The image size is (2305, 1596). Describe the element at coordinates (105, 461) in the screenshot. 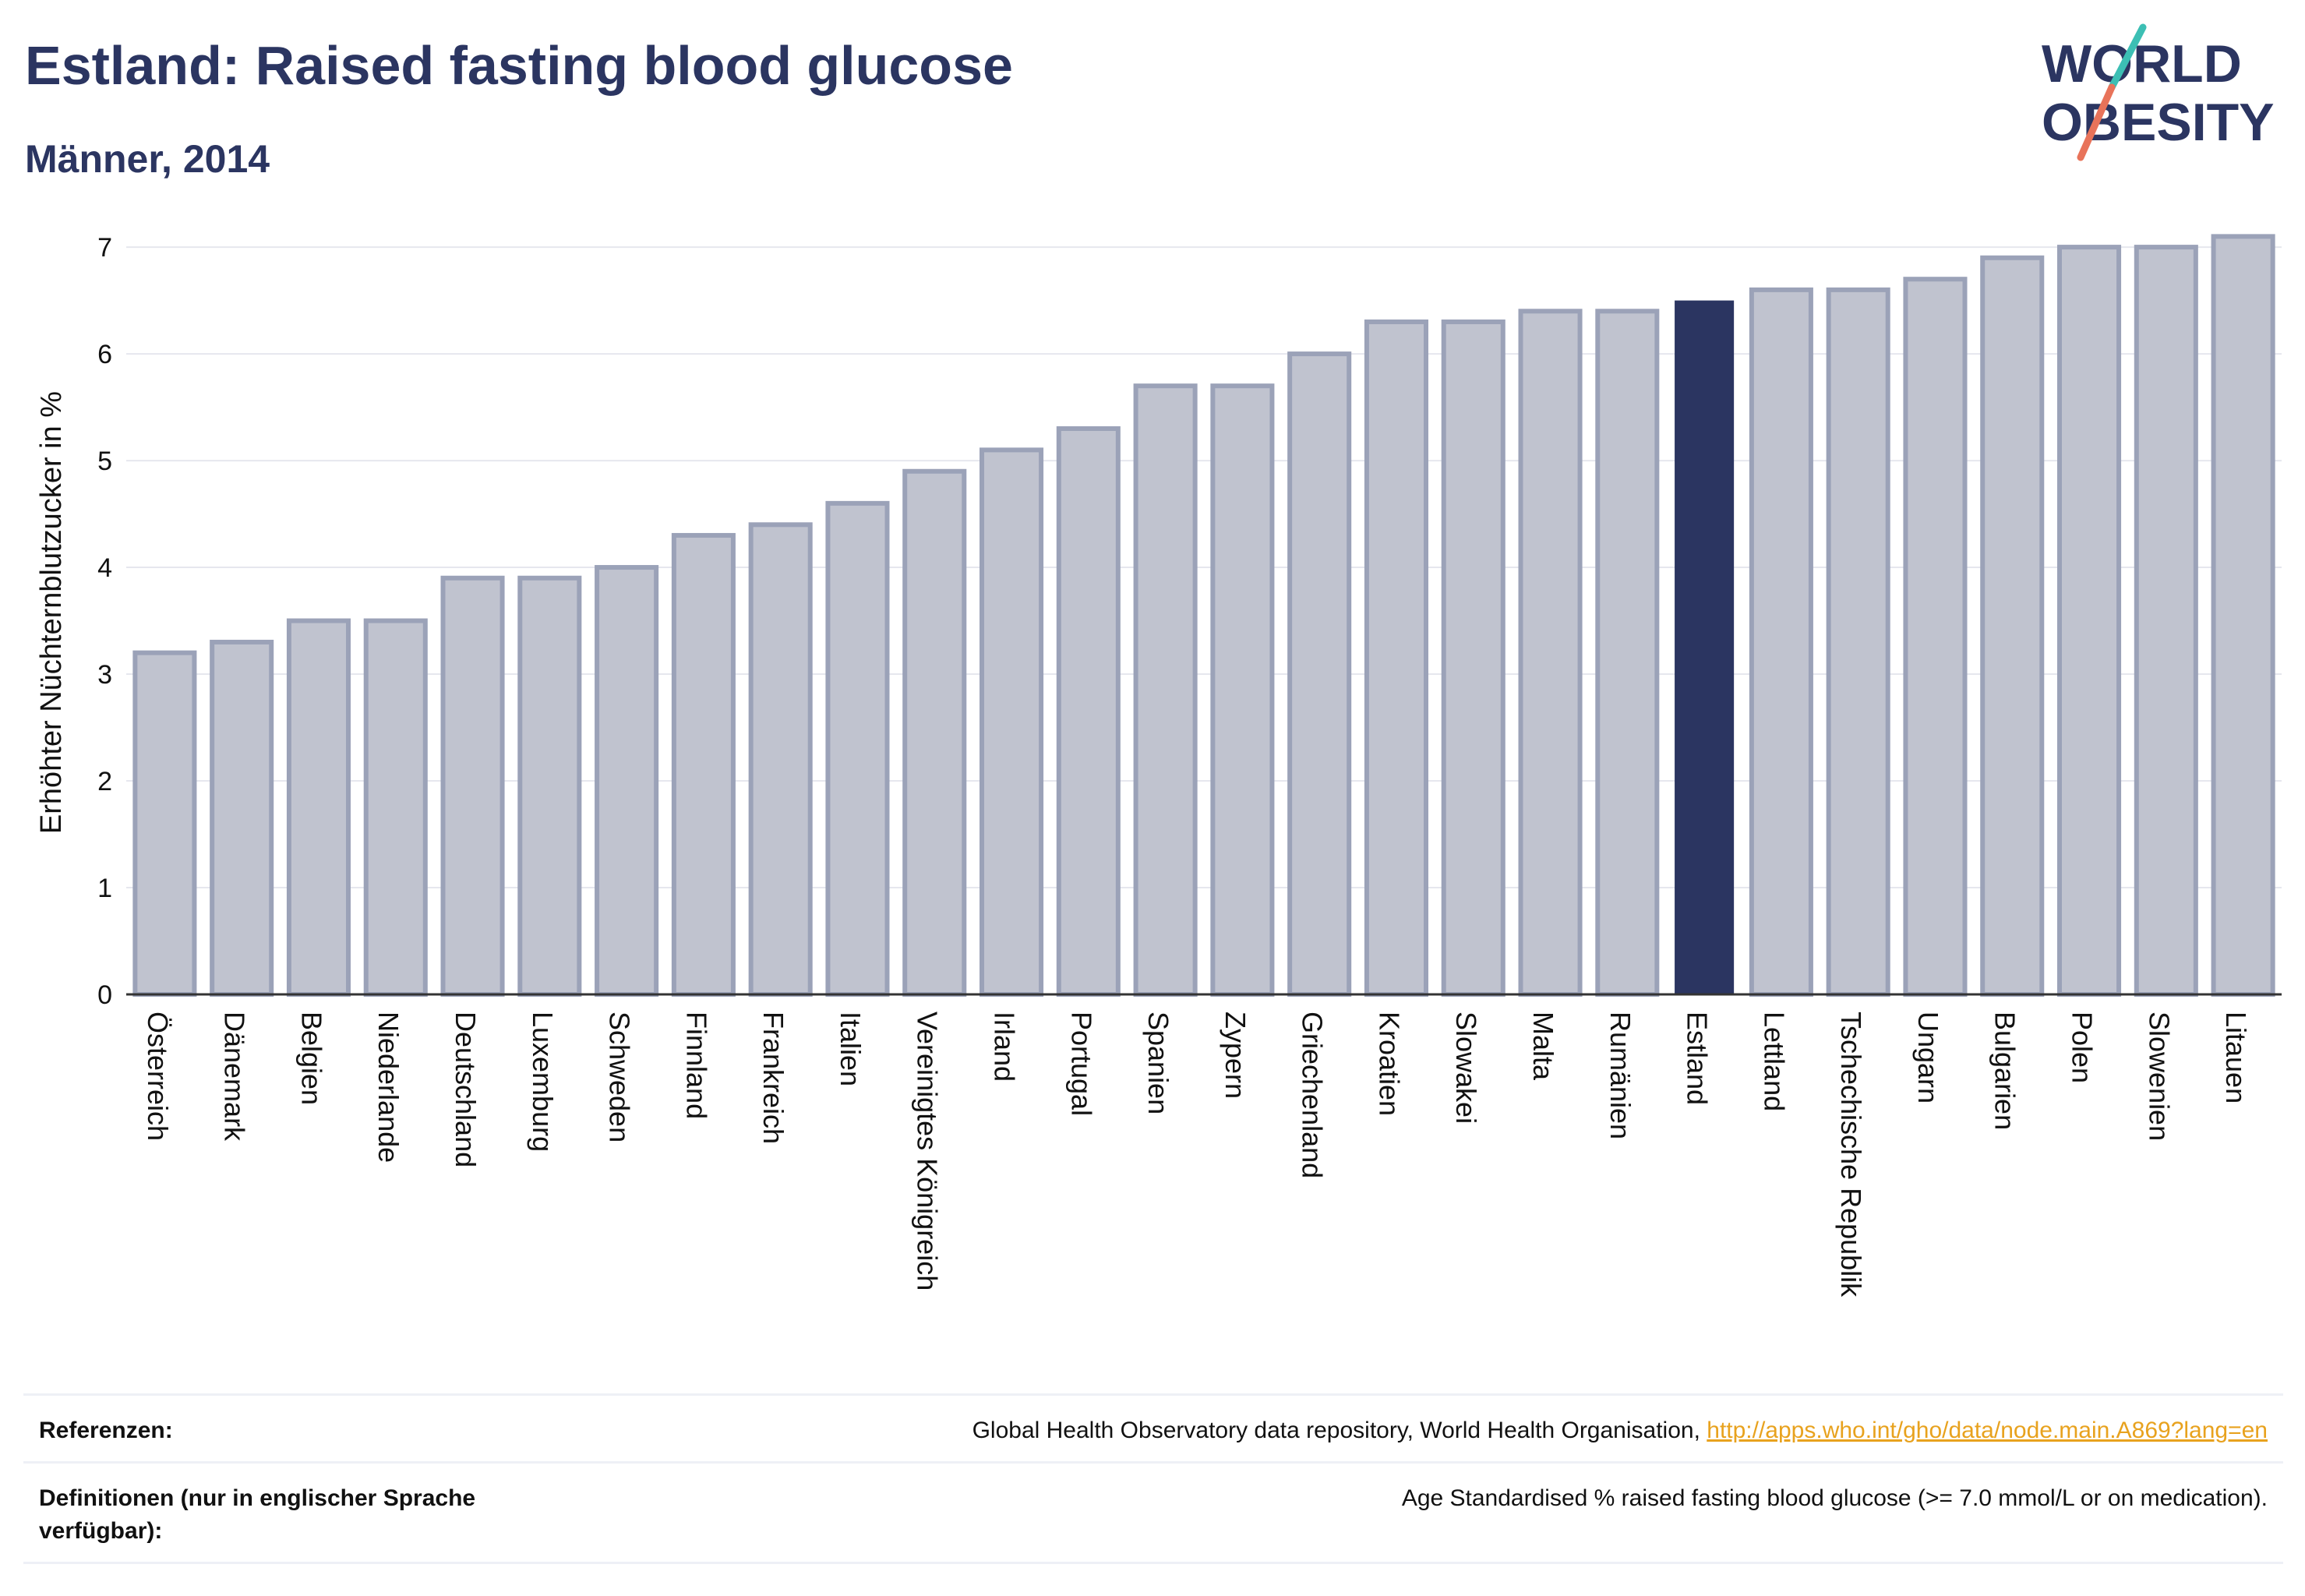

I see `y-tick-label: 5` at that location.